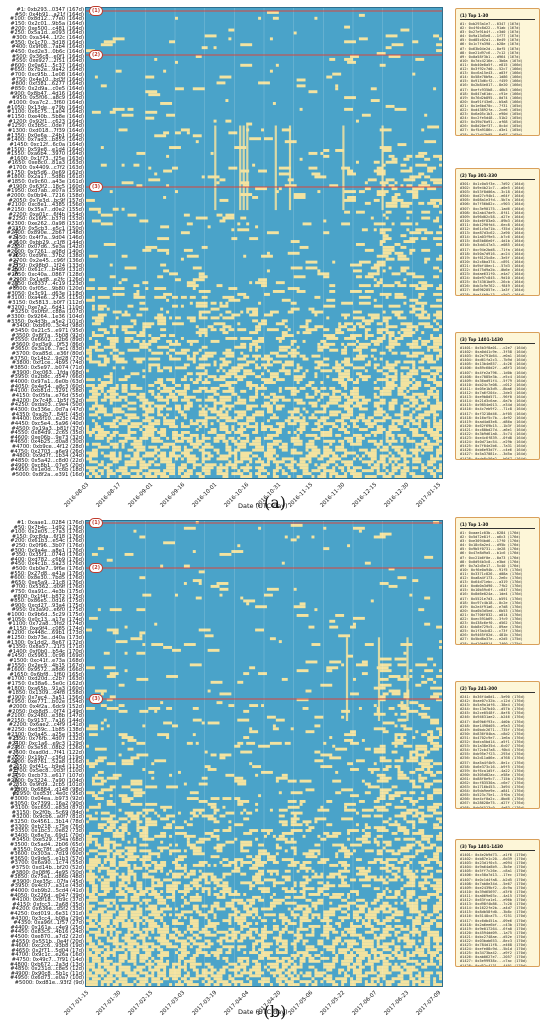 This screenshot has height=1034, width=550. Describe the element at coordinates (46, 766) in the screenshot. I see `y-tick-label: #2650: 0xf41c...b9e4 (113d)` at that location.